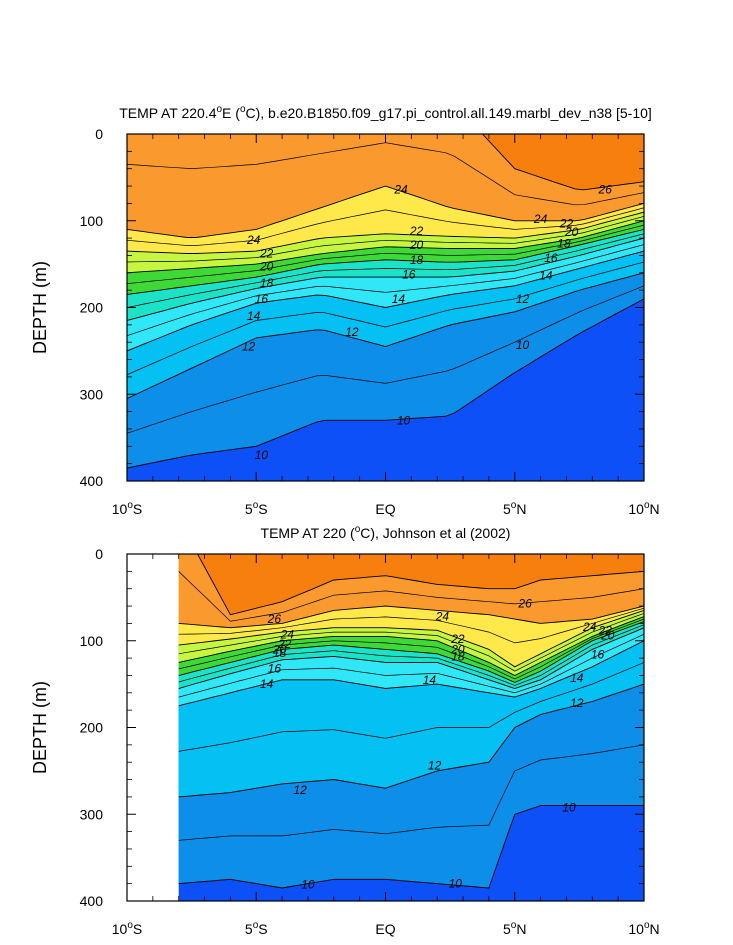  I want to click on x-tick-label: 5oS, so click(256, 508).